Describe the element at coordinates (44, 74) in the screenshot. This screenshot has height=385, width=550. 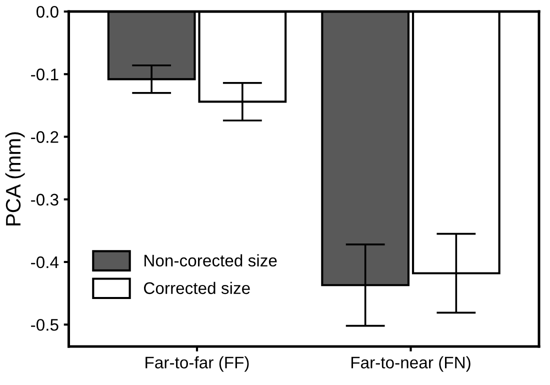
I see `y-tick-label: -0.1` at that location.